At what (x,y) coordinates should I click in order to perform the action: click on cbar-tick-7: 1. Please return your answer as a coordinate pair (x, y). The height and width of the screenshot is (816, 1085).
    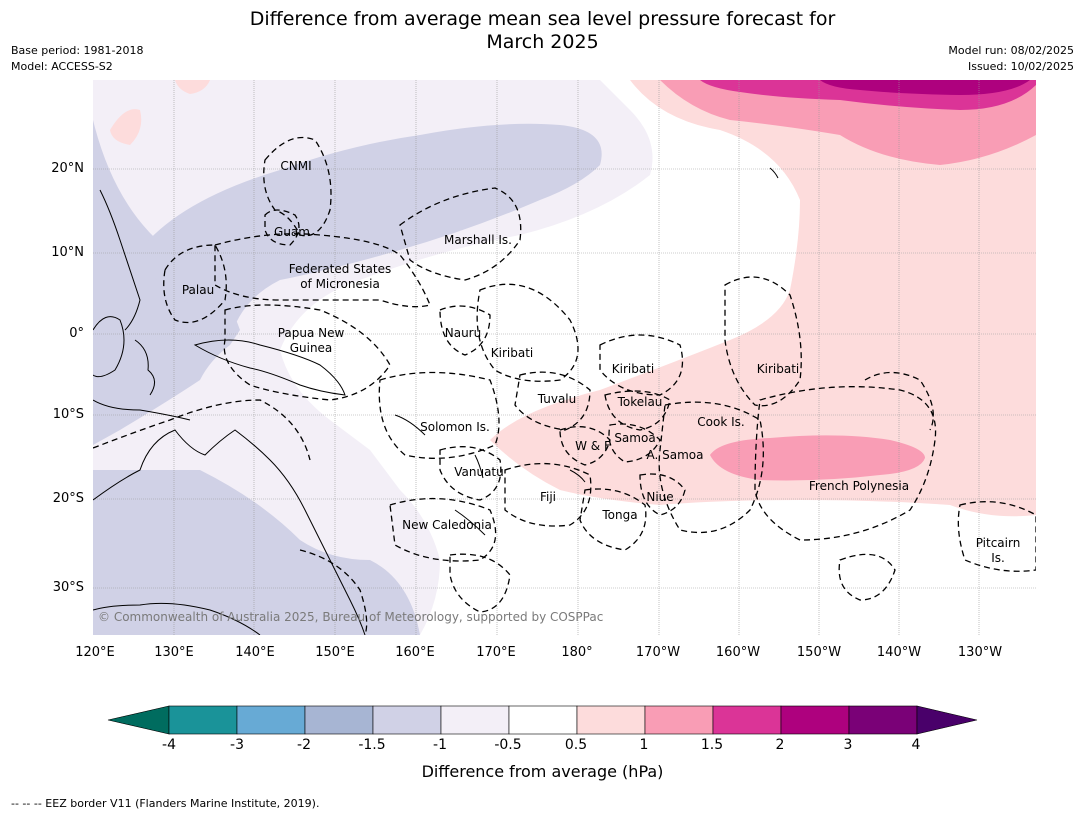
    Looking at the image, I should click on (644, 745).